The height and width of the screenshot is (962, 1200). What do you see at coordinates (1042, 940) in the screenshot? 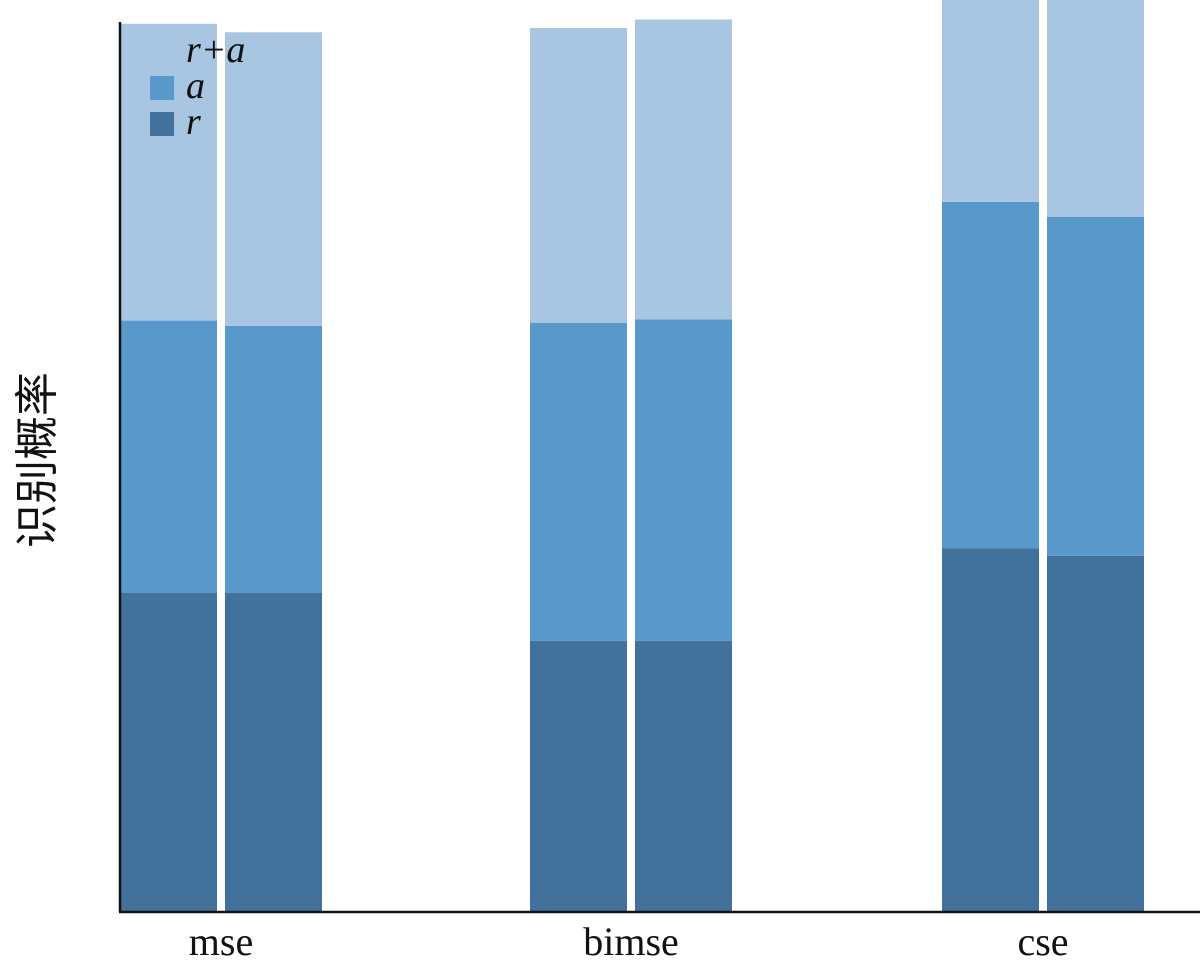
I see `x-tick-label-cse: cse` at bounding box center [1042, 940].